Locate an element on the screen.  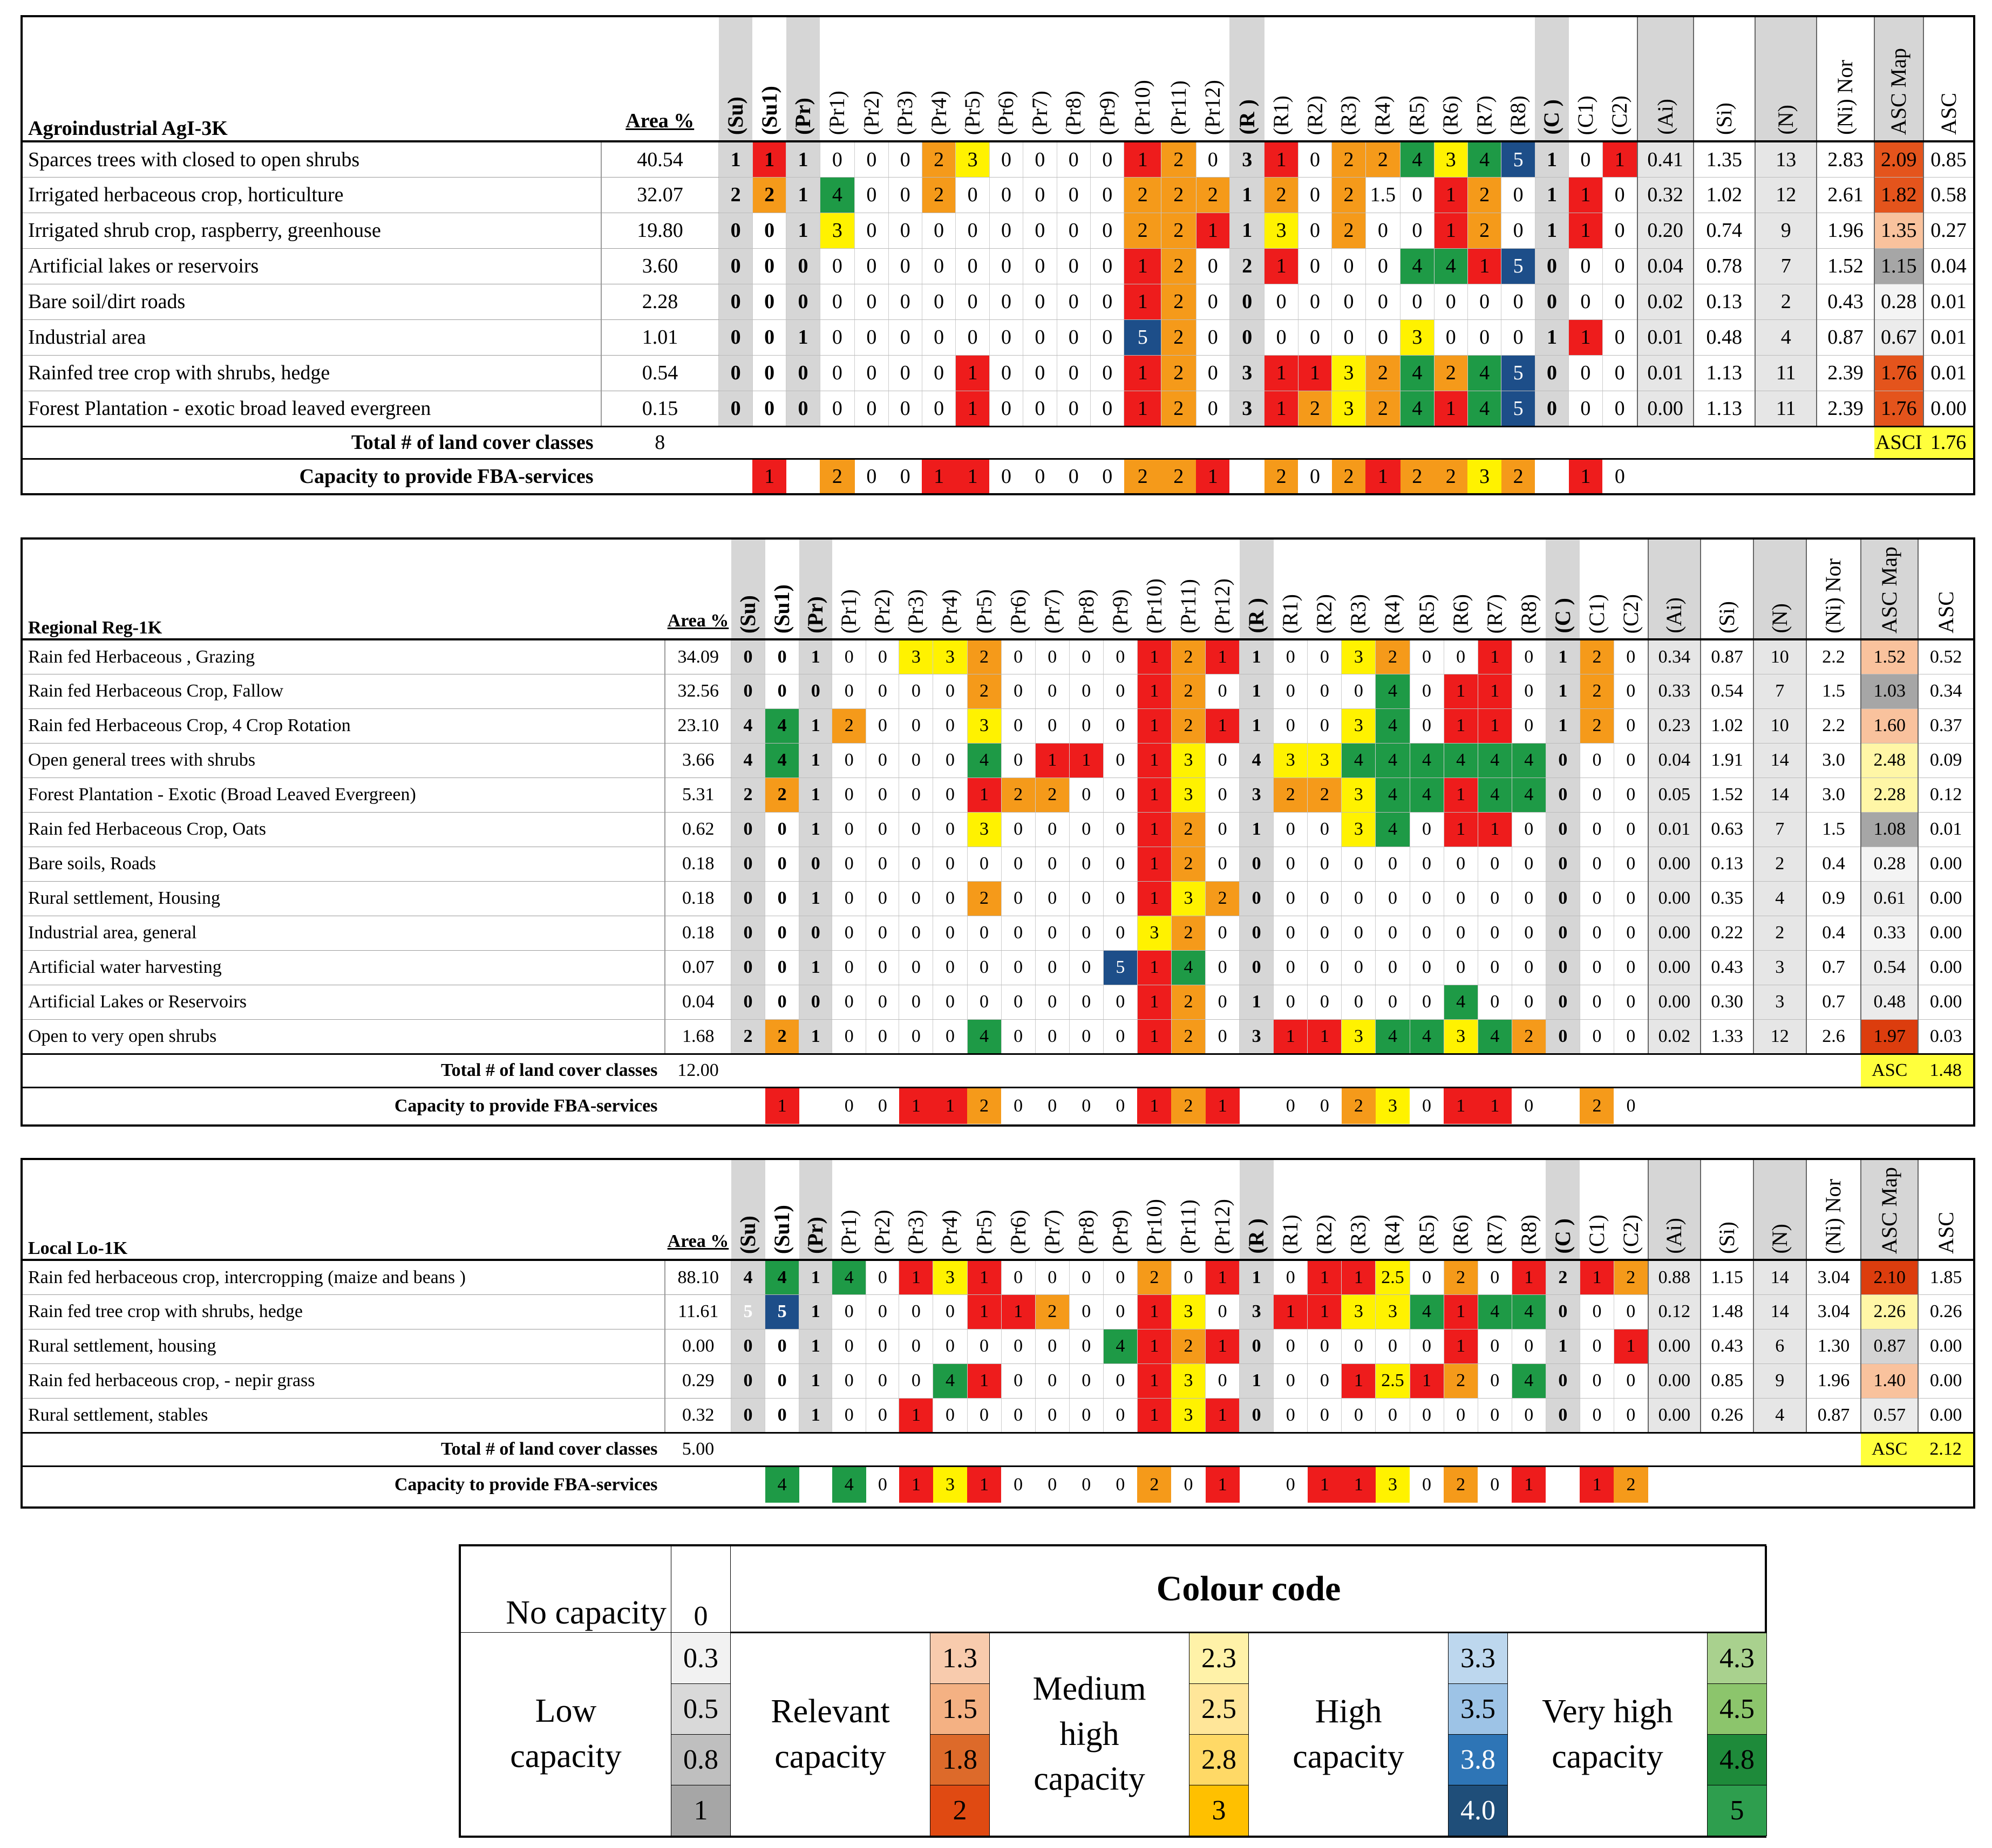
stat-si: 1.91 is located at coordinates (1726, 760).